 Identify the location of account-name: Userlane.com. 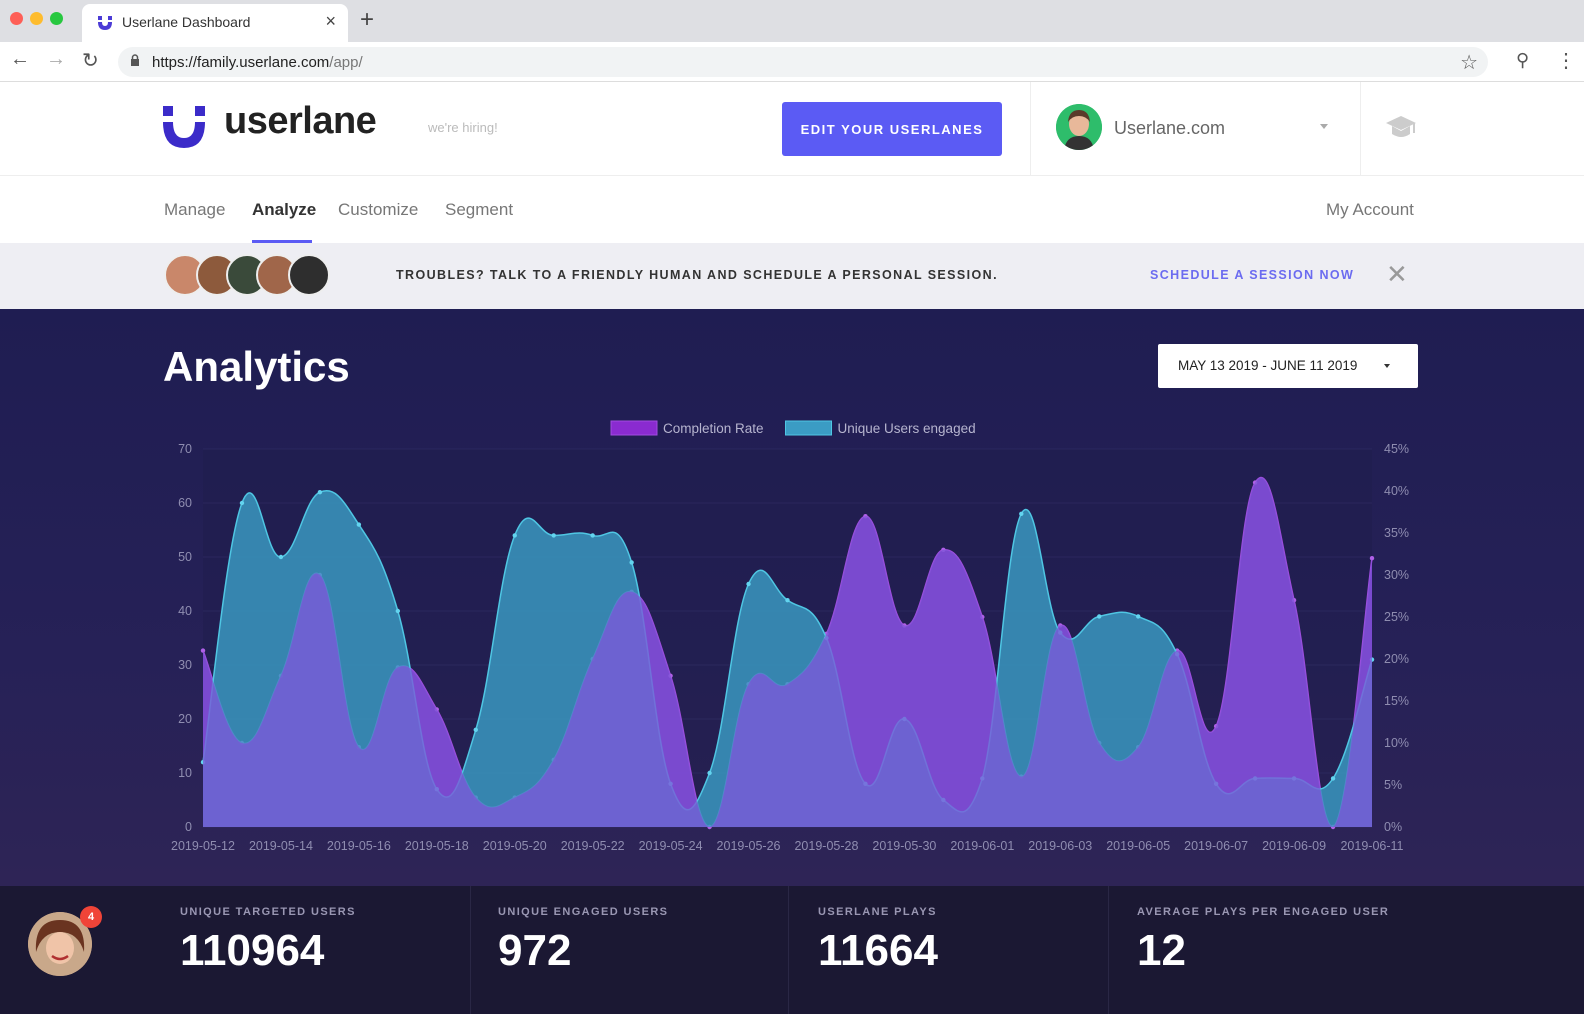
(1170, 128).